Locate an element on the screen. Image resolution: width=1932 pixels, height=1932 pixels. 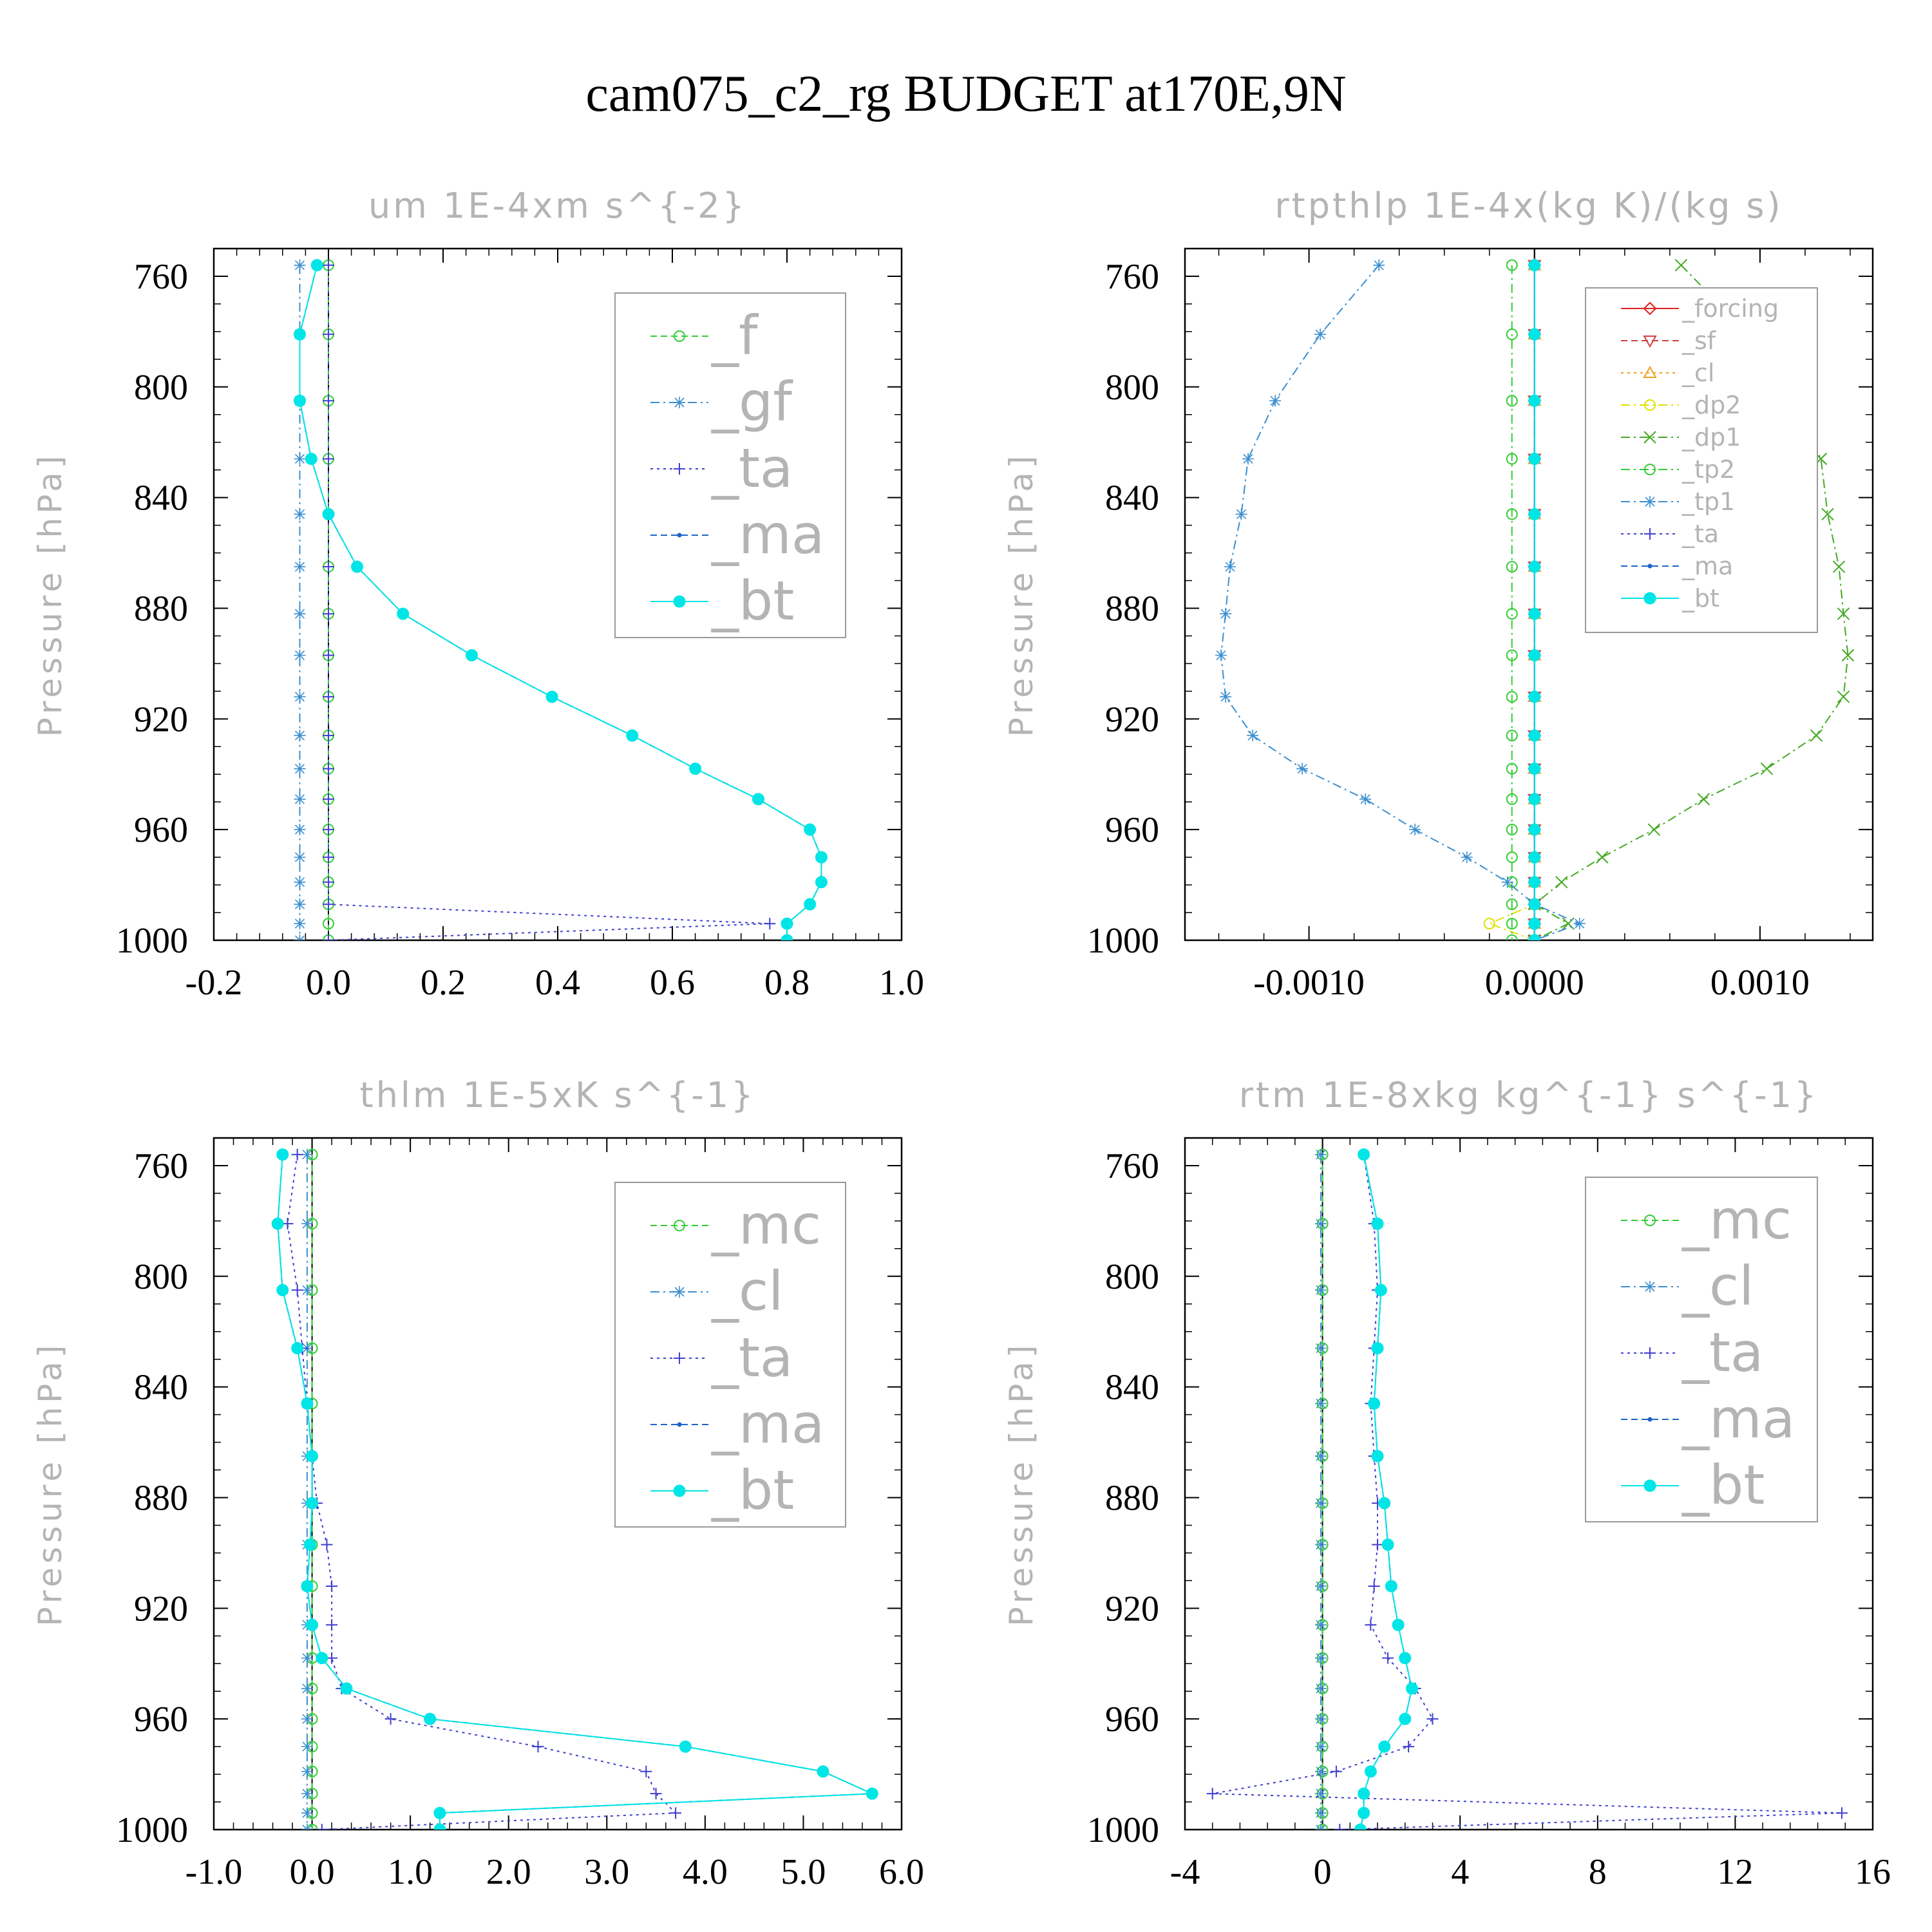
legend: _mc_cl_ta_ma_bt is located at coordinates (1702, 1349).